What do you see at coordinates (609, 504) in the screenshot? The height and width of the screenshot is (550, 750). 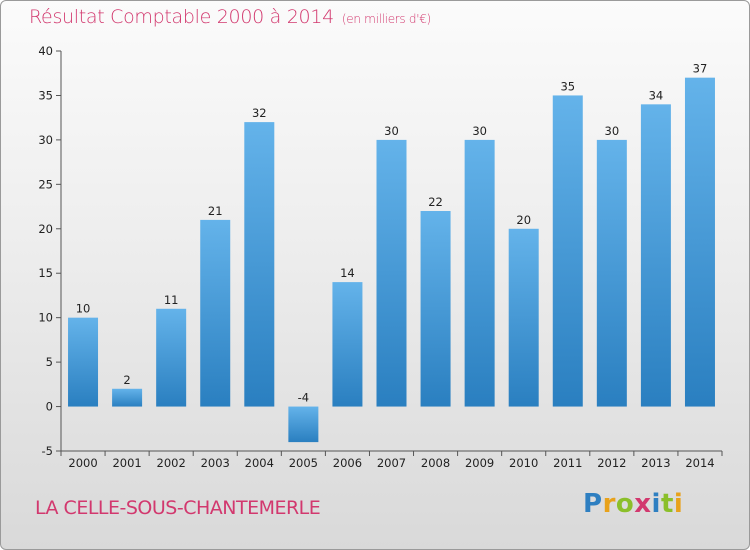 I see `logo-letter: r` at bounding box center [609, 504].